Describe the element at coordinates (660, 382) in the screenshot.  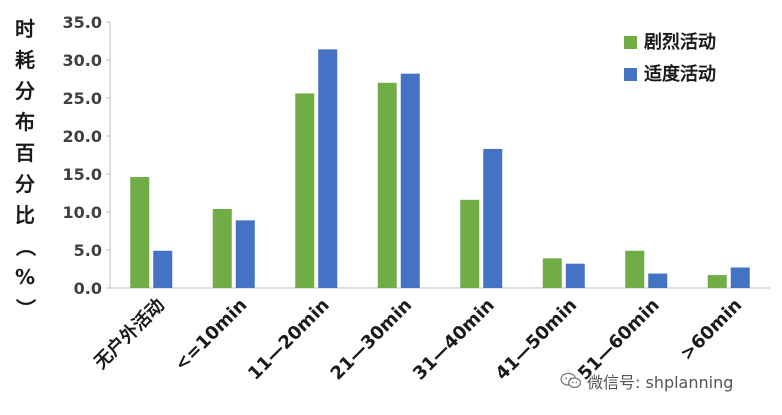
I see `watermark-text: 微信号: shplanning` at that location.